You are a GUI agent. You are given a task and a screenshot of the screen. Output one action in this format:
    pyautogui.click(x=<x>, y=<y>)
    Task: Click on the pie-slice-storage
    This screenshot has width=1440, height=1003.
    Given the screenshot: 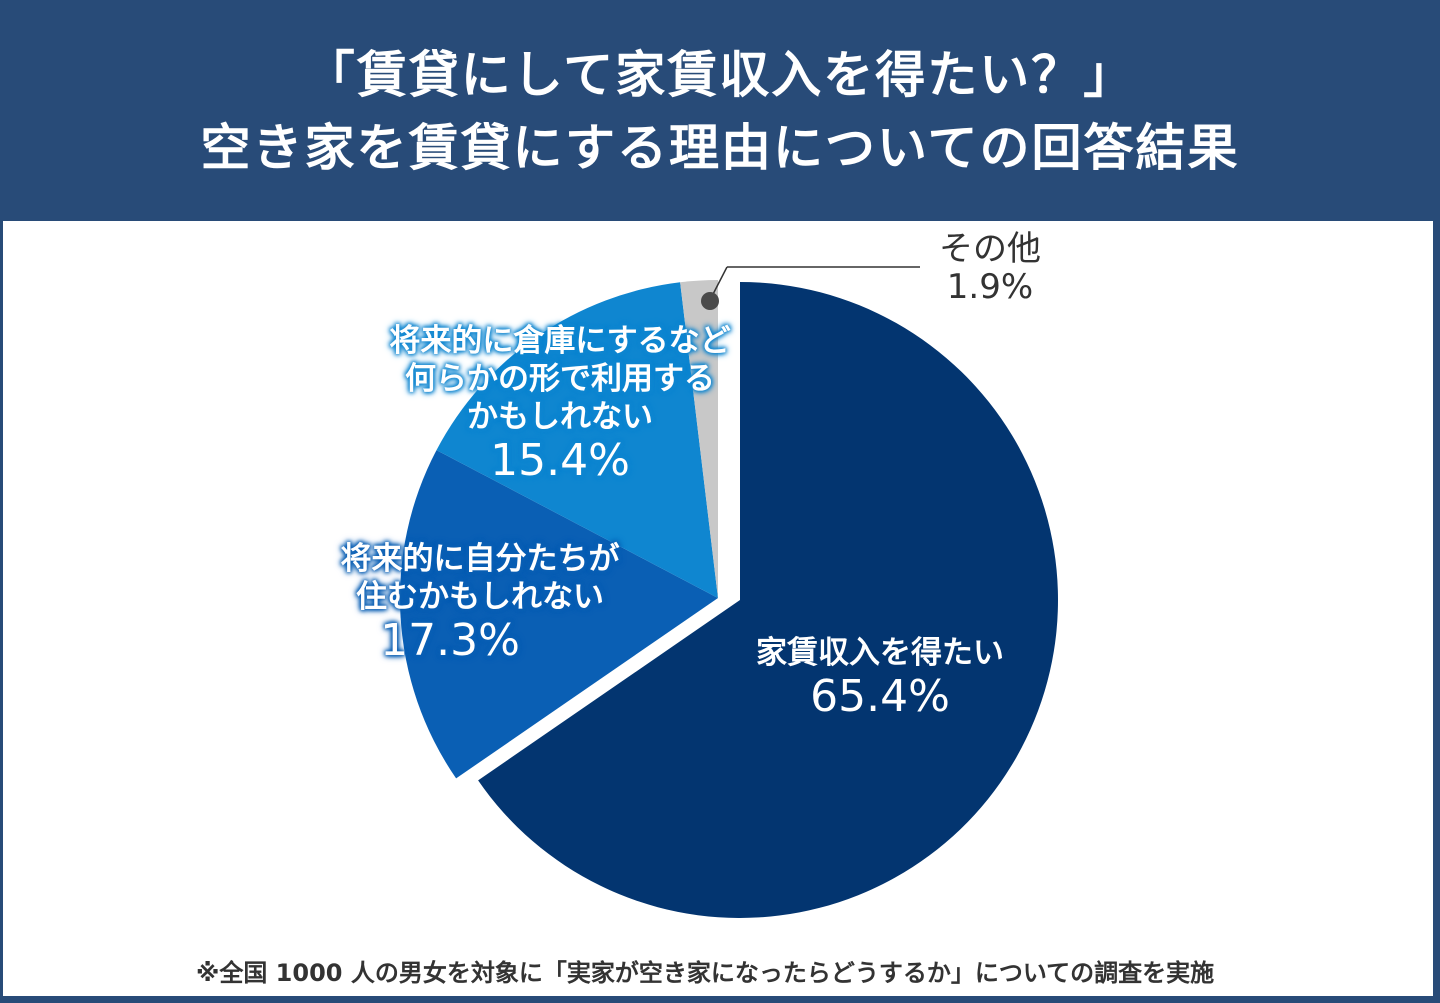 What is the action you would take?
    pyautogui.click(x=577, y=440)
    